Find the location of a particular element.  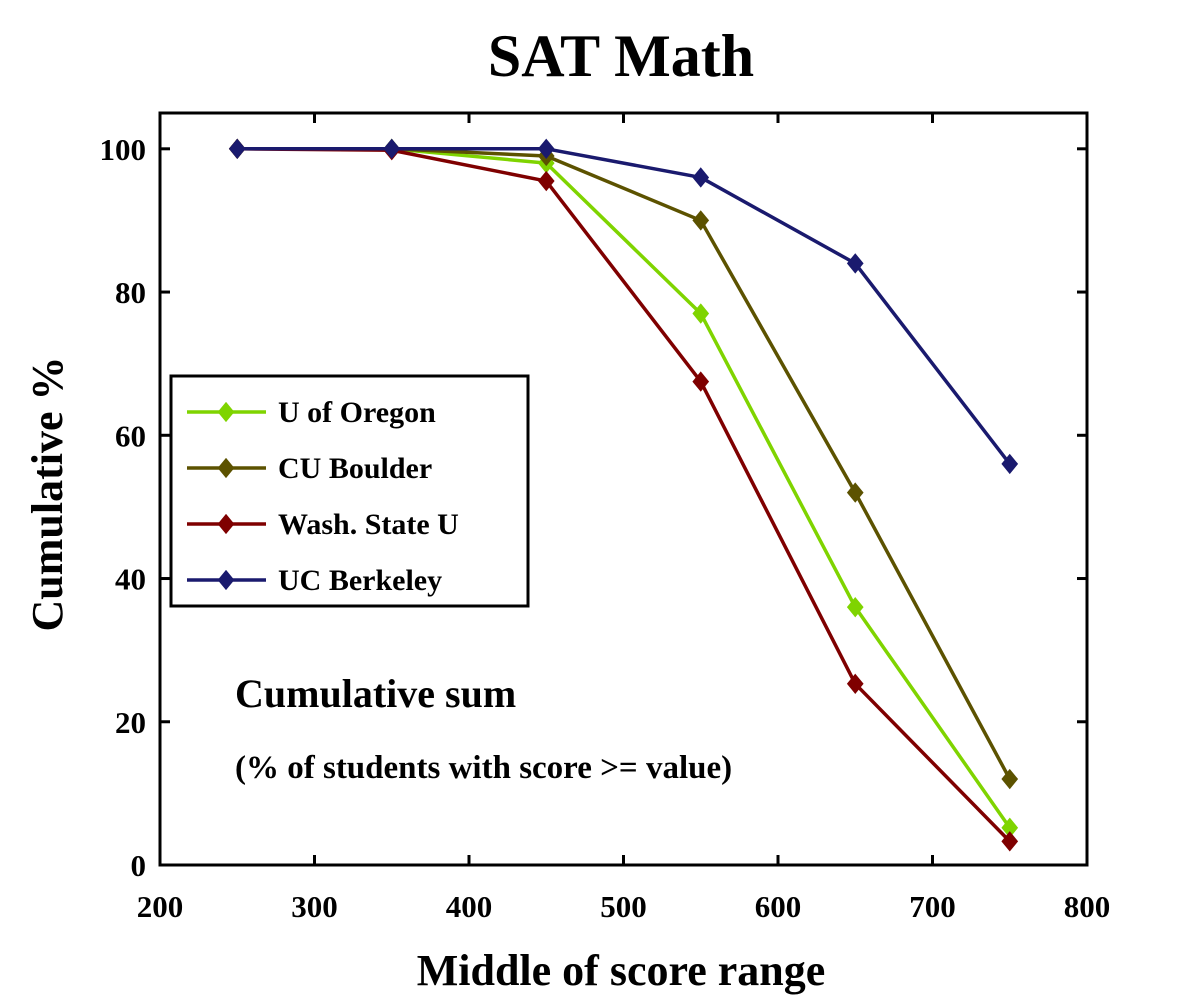

x-tick-label: 600 is located at coordinates (778, 906).